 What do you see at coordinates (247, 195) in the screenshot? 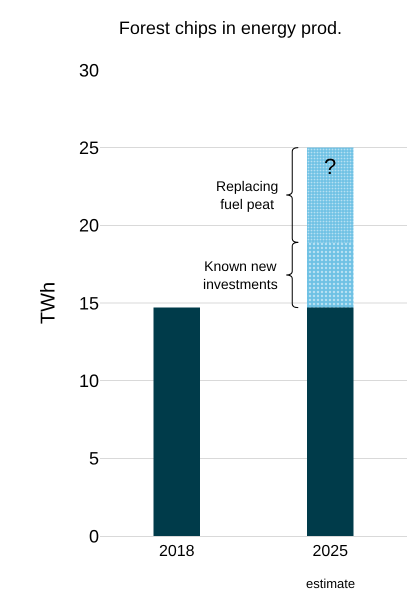
I see `annotation: Replacing fuel peat` at bounding box center [247, 195].